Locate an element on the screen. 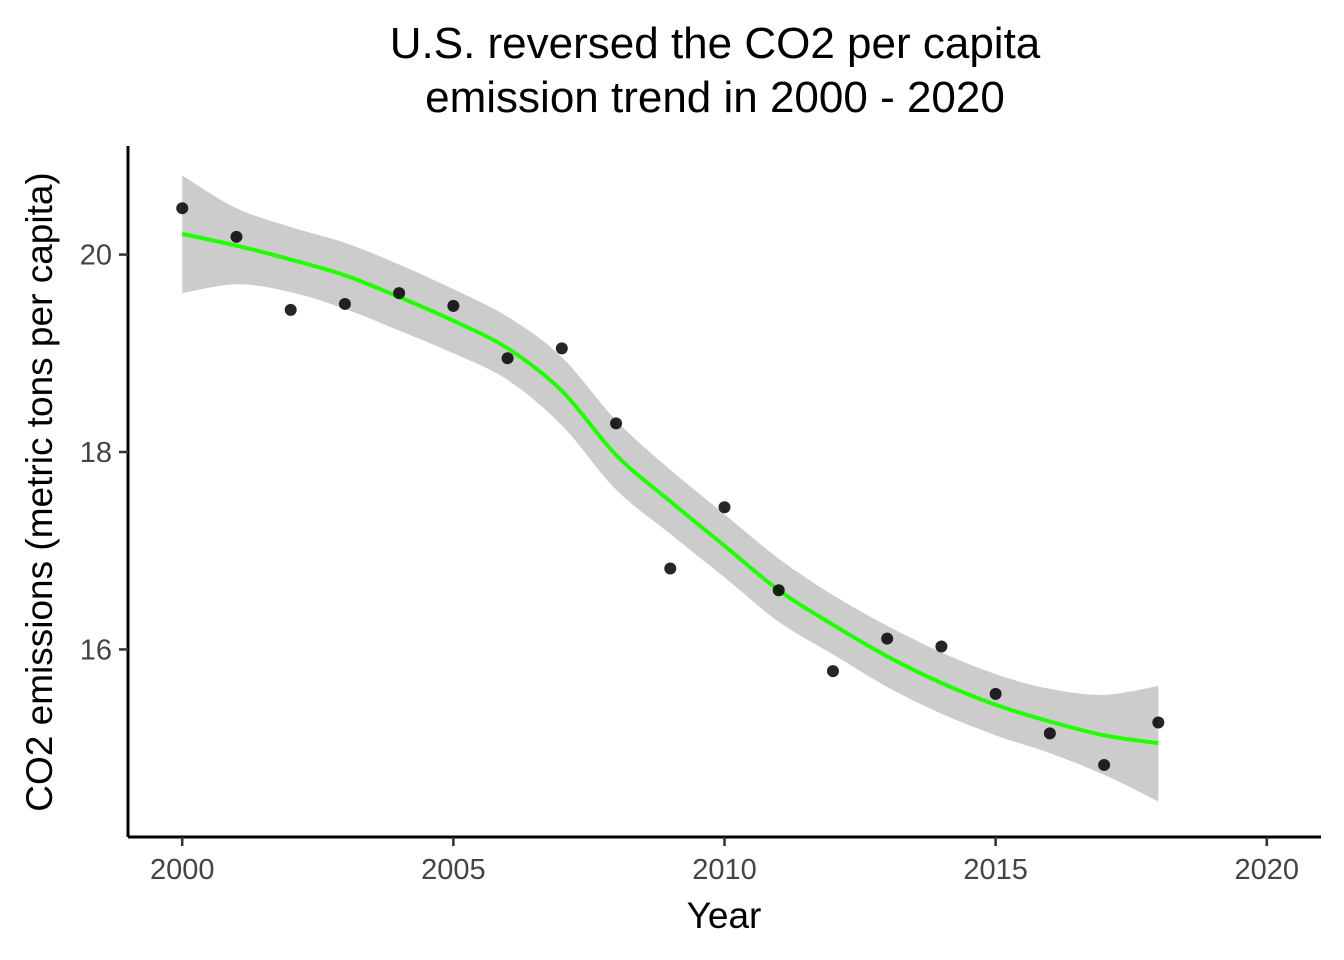  x-tick-label: 2020 is located at coordinates (1267, 870).